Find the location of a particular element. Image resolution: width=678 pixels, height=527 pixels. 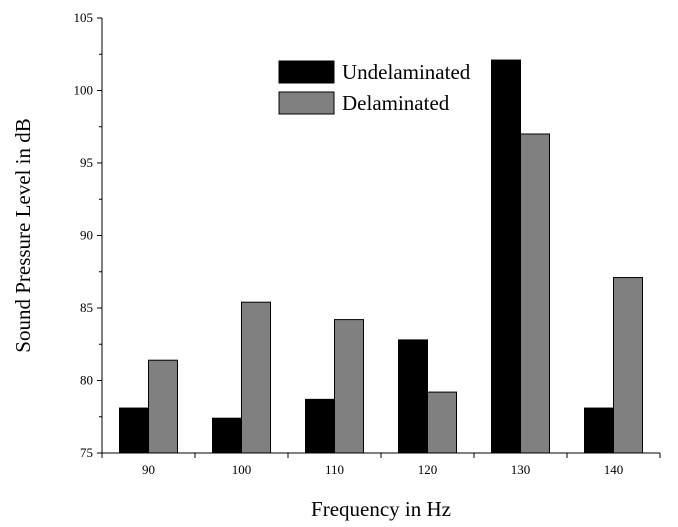

legend-swatch-undelaminated is located at coordinates (306, 72).